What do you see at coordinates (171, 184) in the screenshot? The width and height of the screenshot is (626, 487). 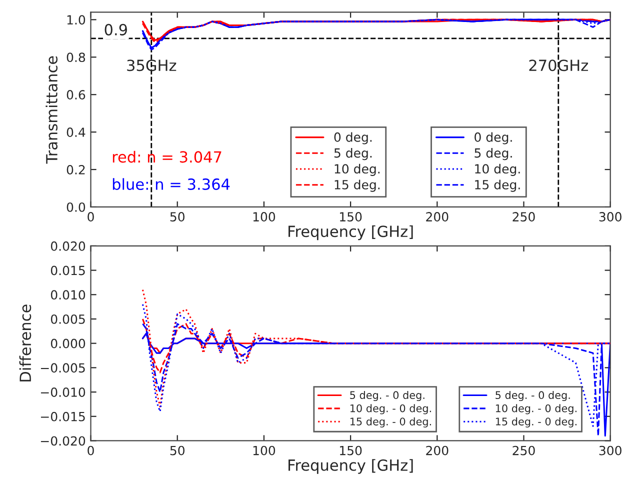 I see `annotation: blue: n = 3.364` at bounding box center [171, 184].